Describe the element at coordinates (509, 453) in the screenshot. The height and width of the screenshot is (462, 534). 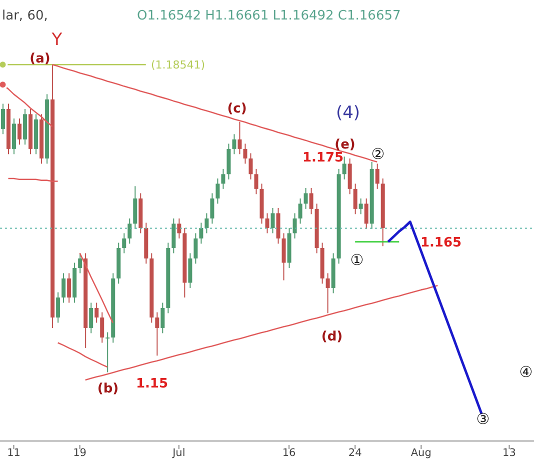
I see `x-tick-label: 13` at that location.